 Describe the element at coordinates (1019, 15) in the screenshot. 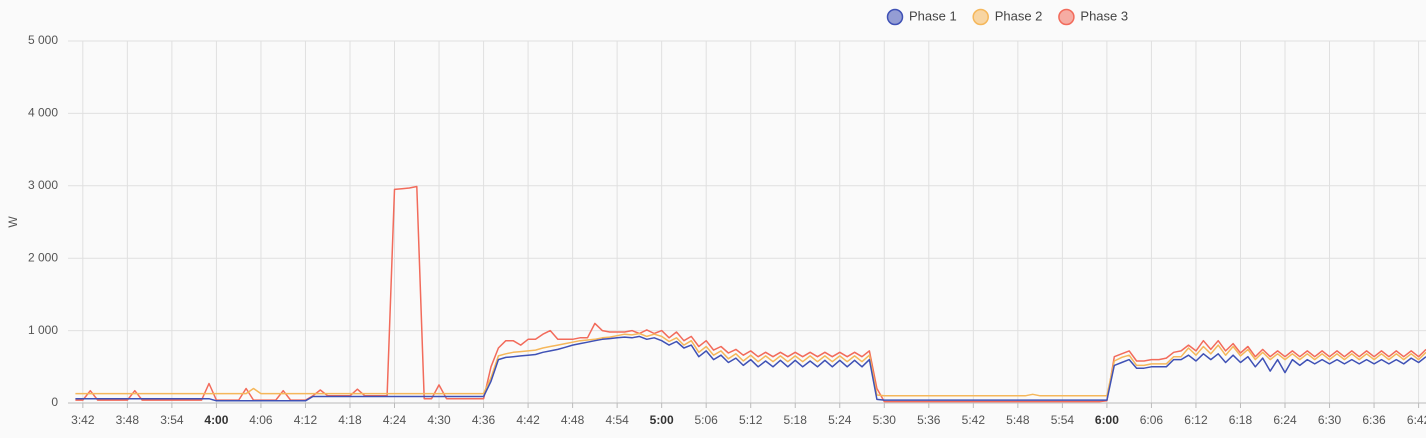

I see `legend-label: Phase 2` at that location.